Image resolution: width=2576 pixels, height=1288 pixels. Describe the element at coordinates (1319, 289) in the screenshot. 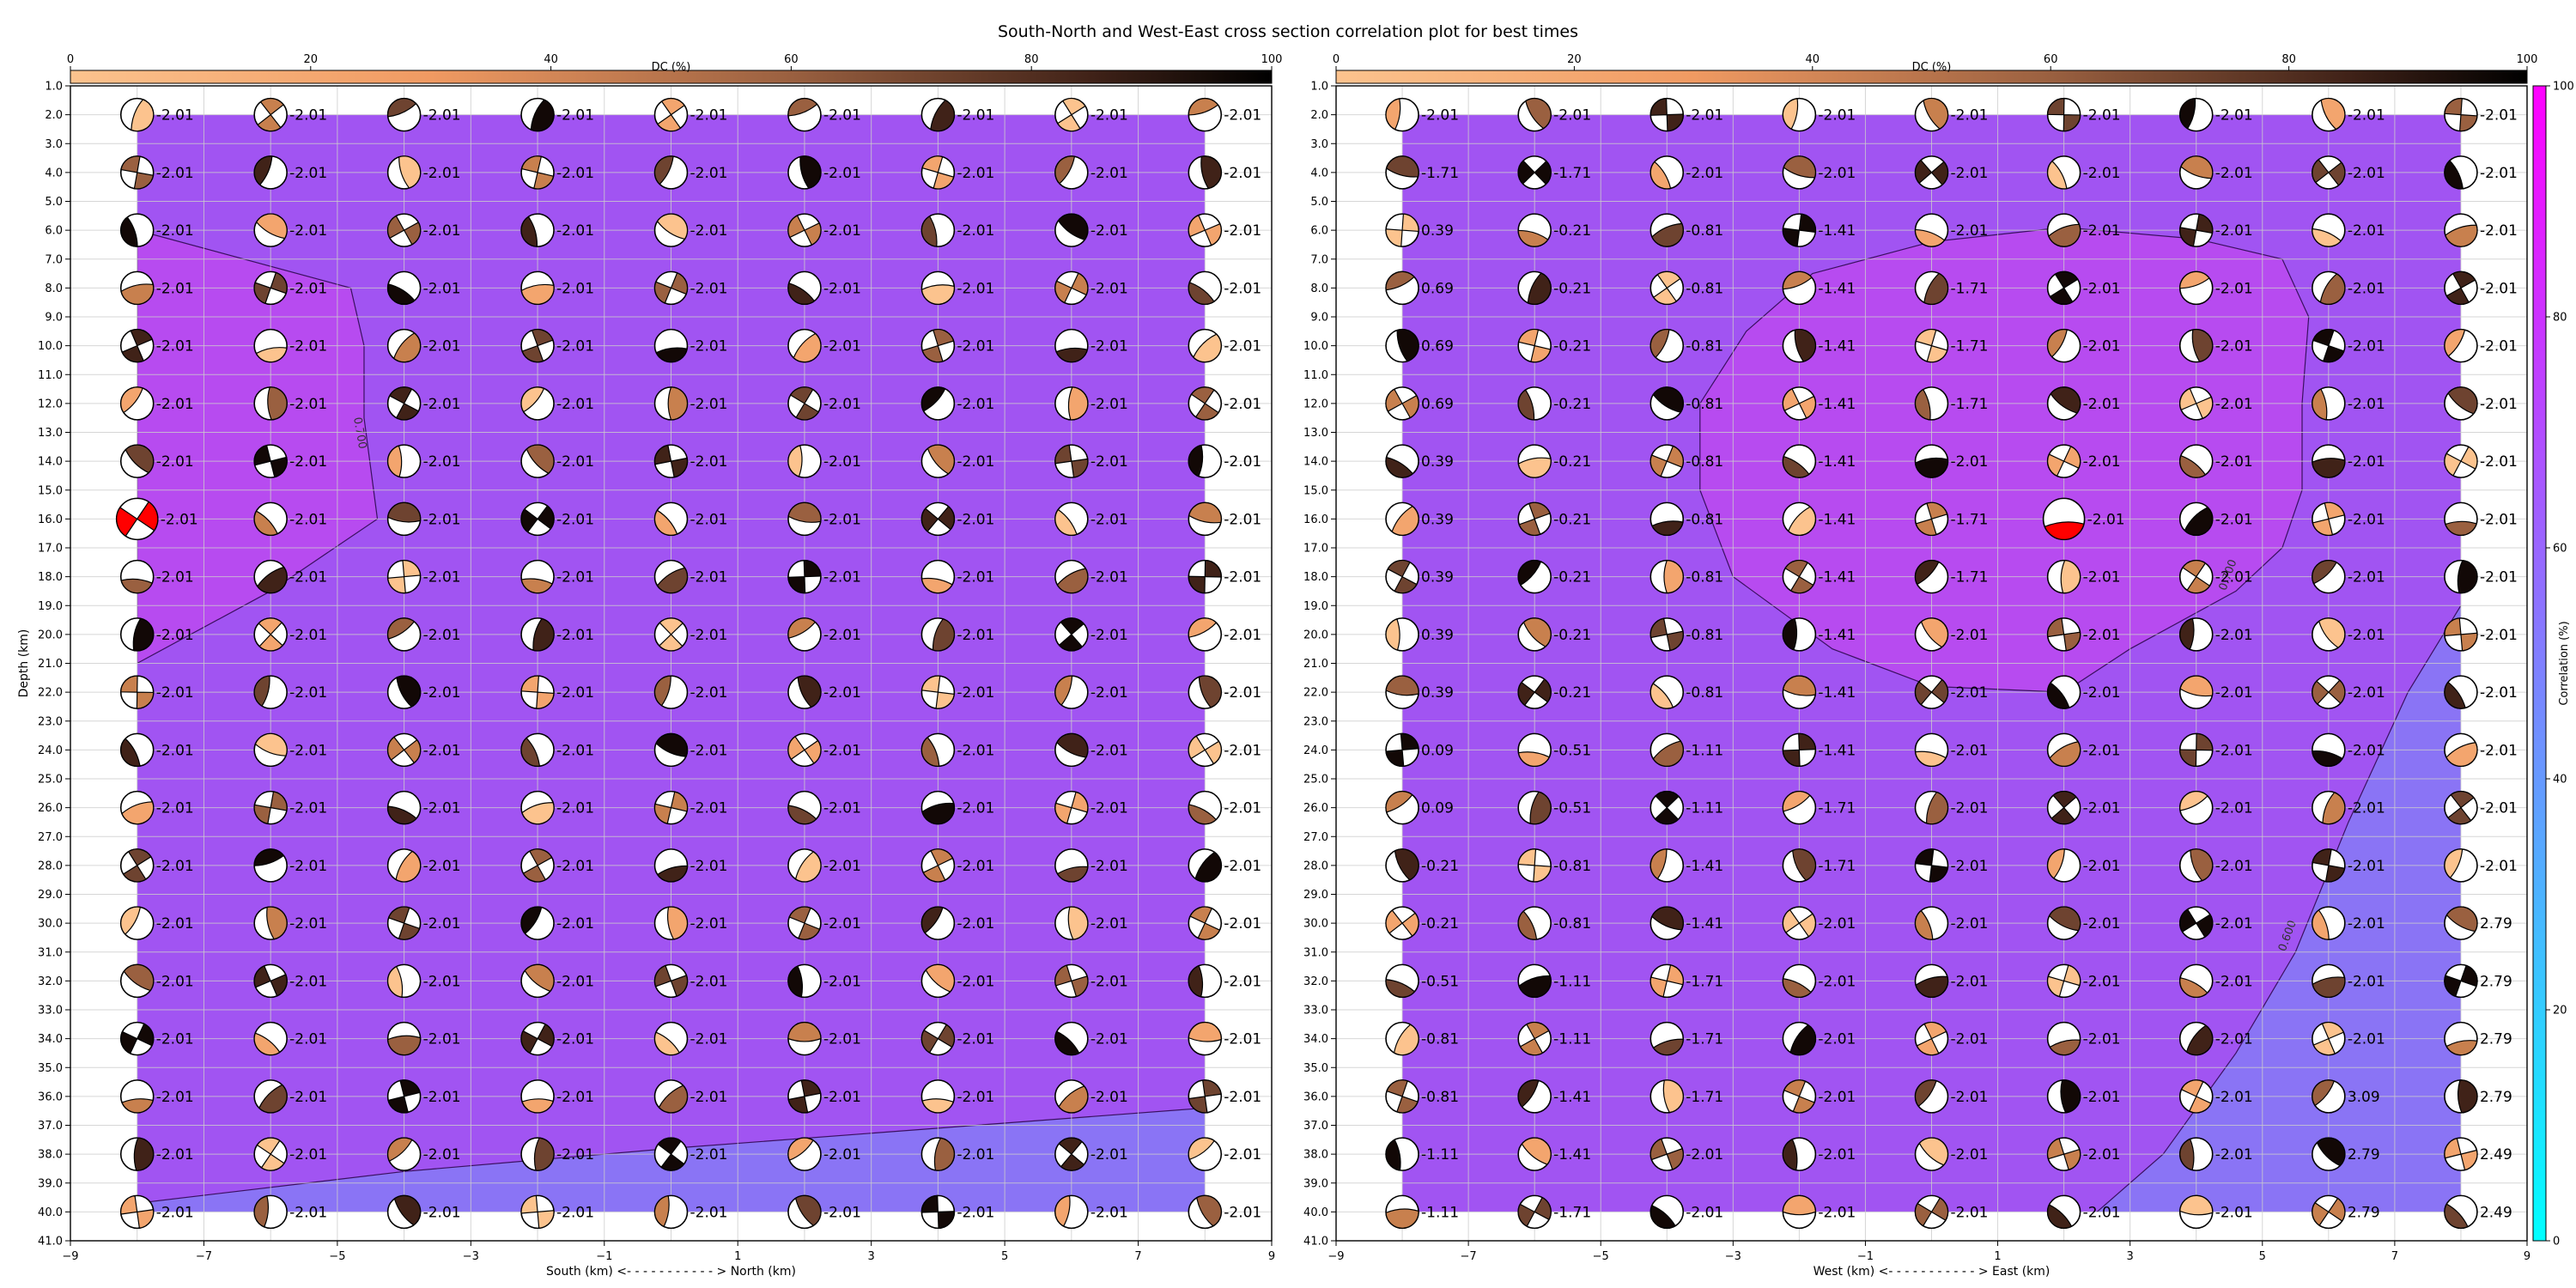

I see `y-tick-label: 8.0` at that location.